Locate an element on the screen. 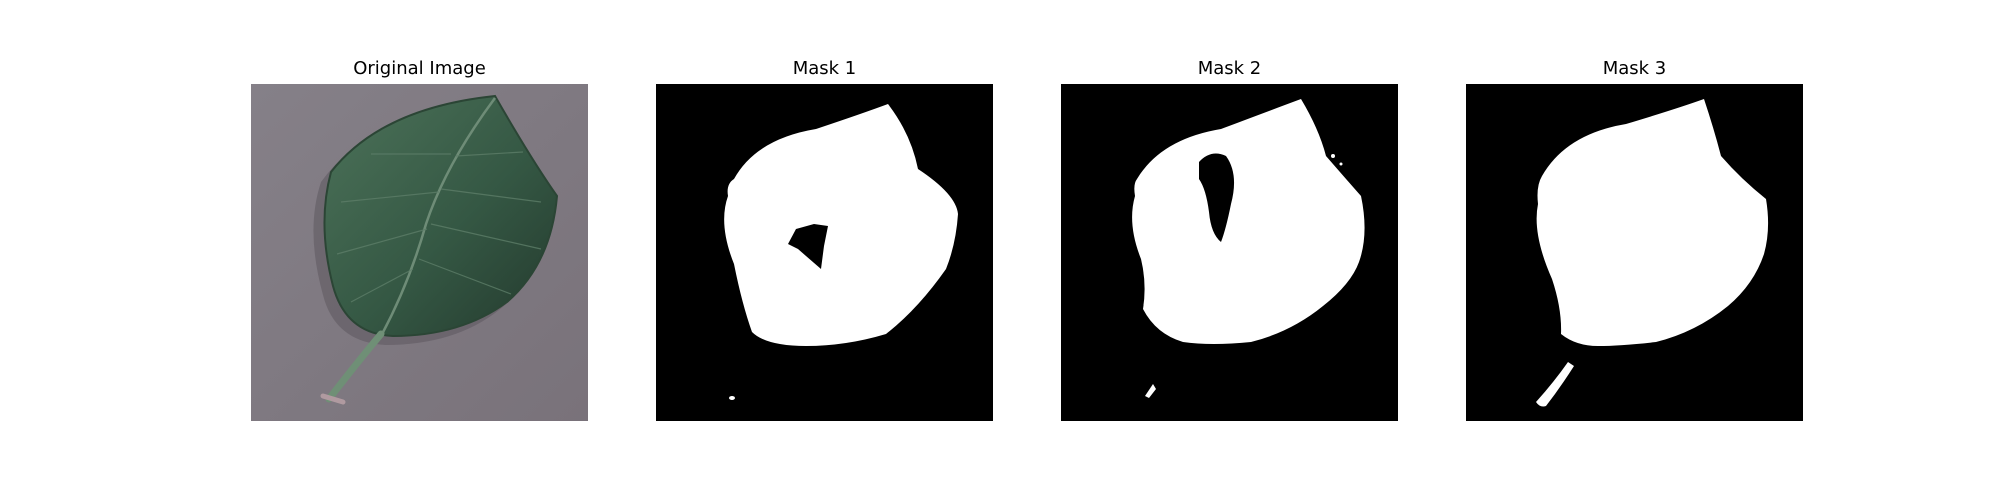 The height and width of the screenshot is (500, 2000). original-image is located at coordinates (419, 252).